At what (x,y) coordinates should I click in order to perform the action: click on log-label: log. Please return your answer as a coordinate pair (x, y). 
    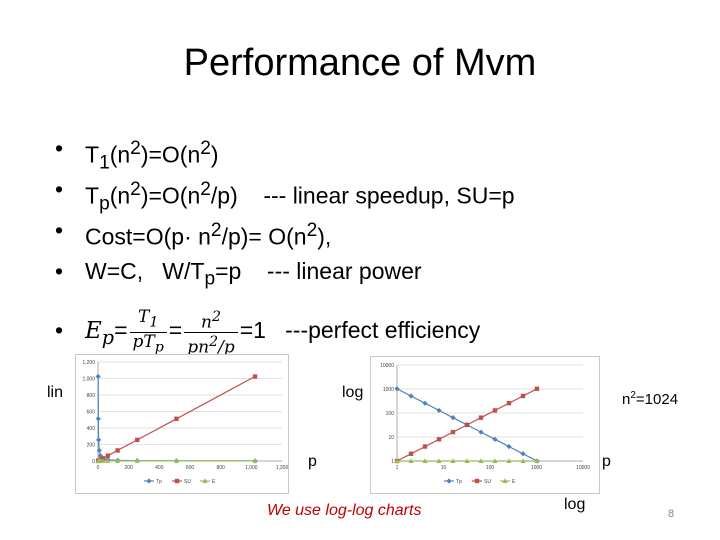
    Looking at the image, I should click on (353, 392).